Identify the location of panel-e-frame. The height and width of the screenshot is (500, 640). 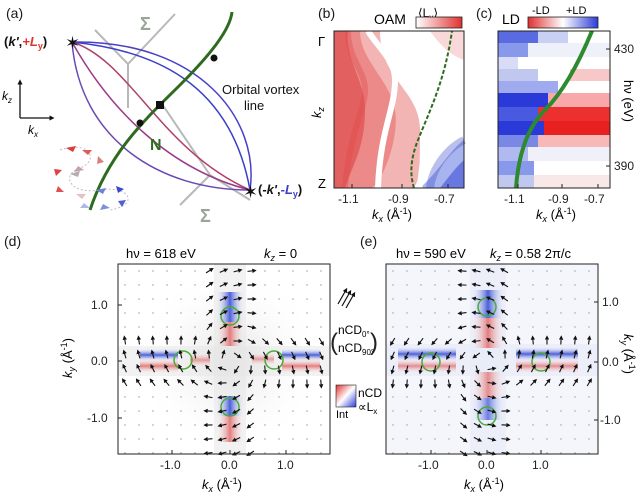
(492, 359).